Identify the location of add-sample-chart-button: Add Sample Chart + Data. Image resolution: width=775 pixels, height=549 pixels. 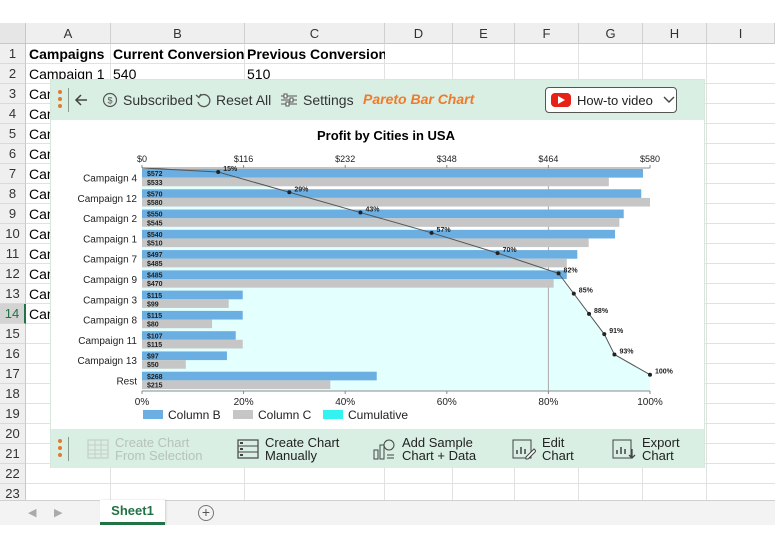
(424, 449).